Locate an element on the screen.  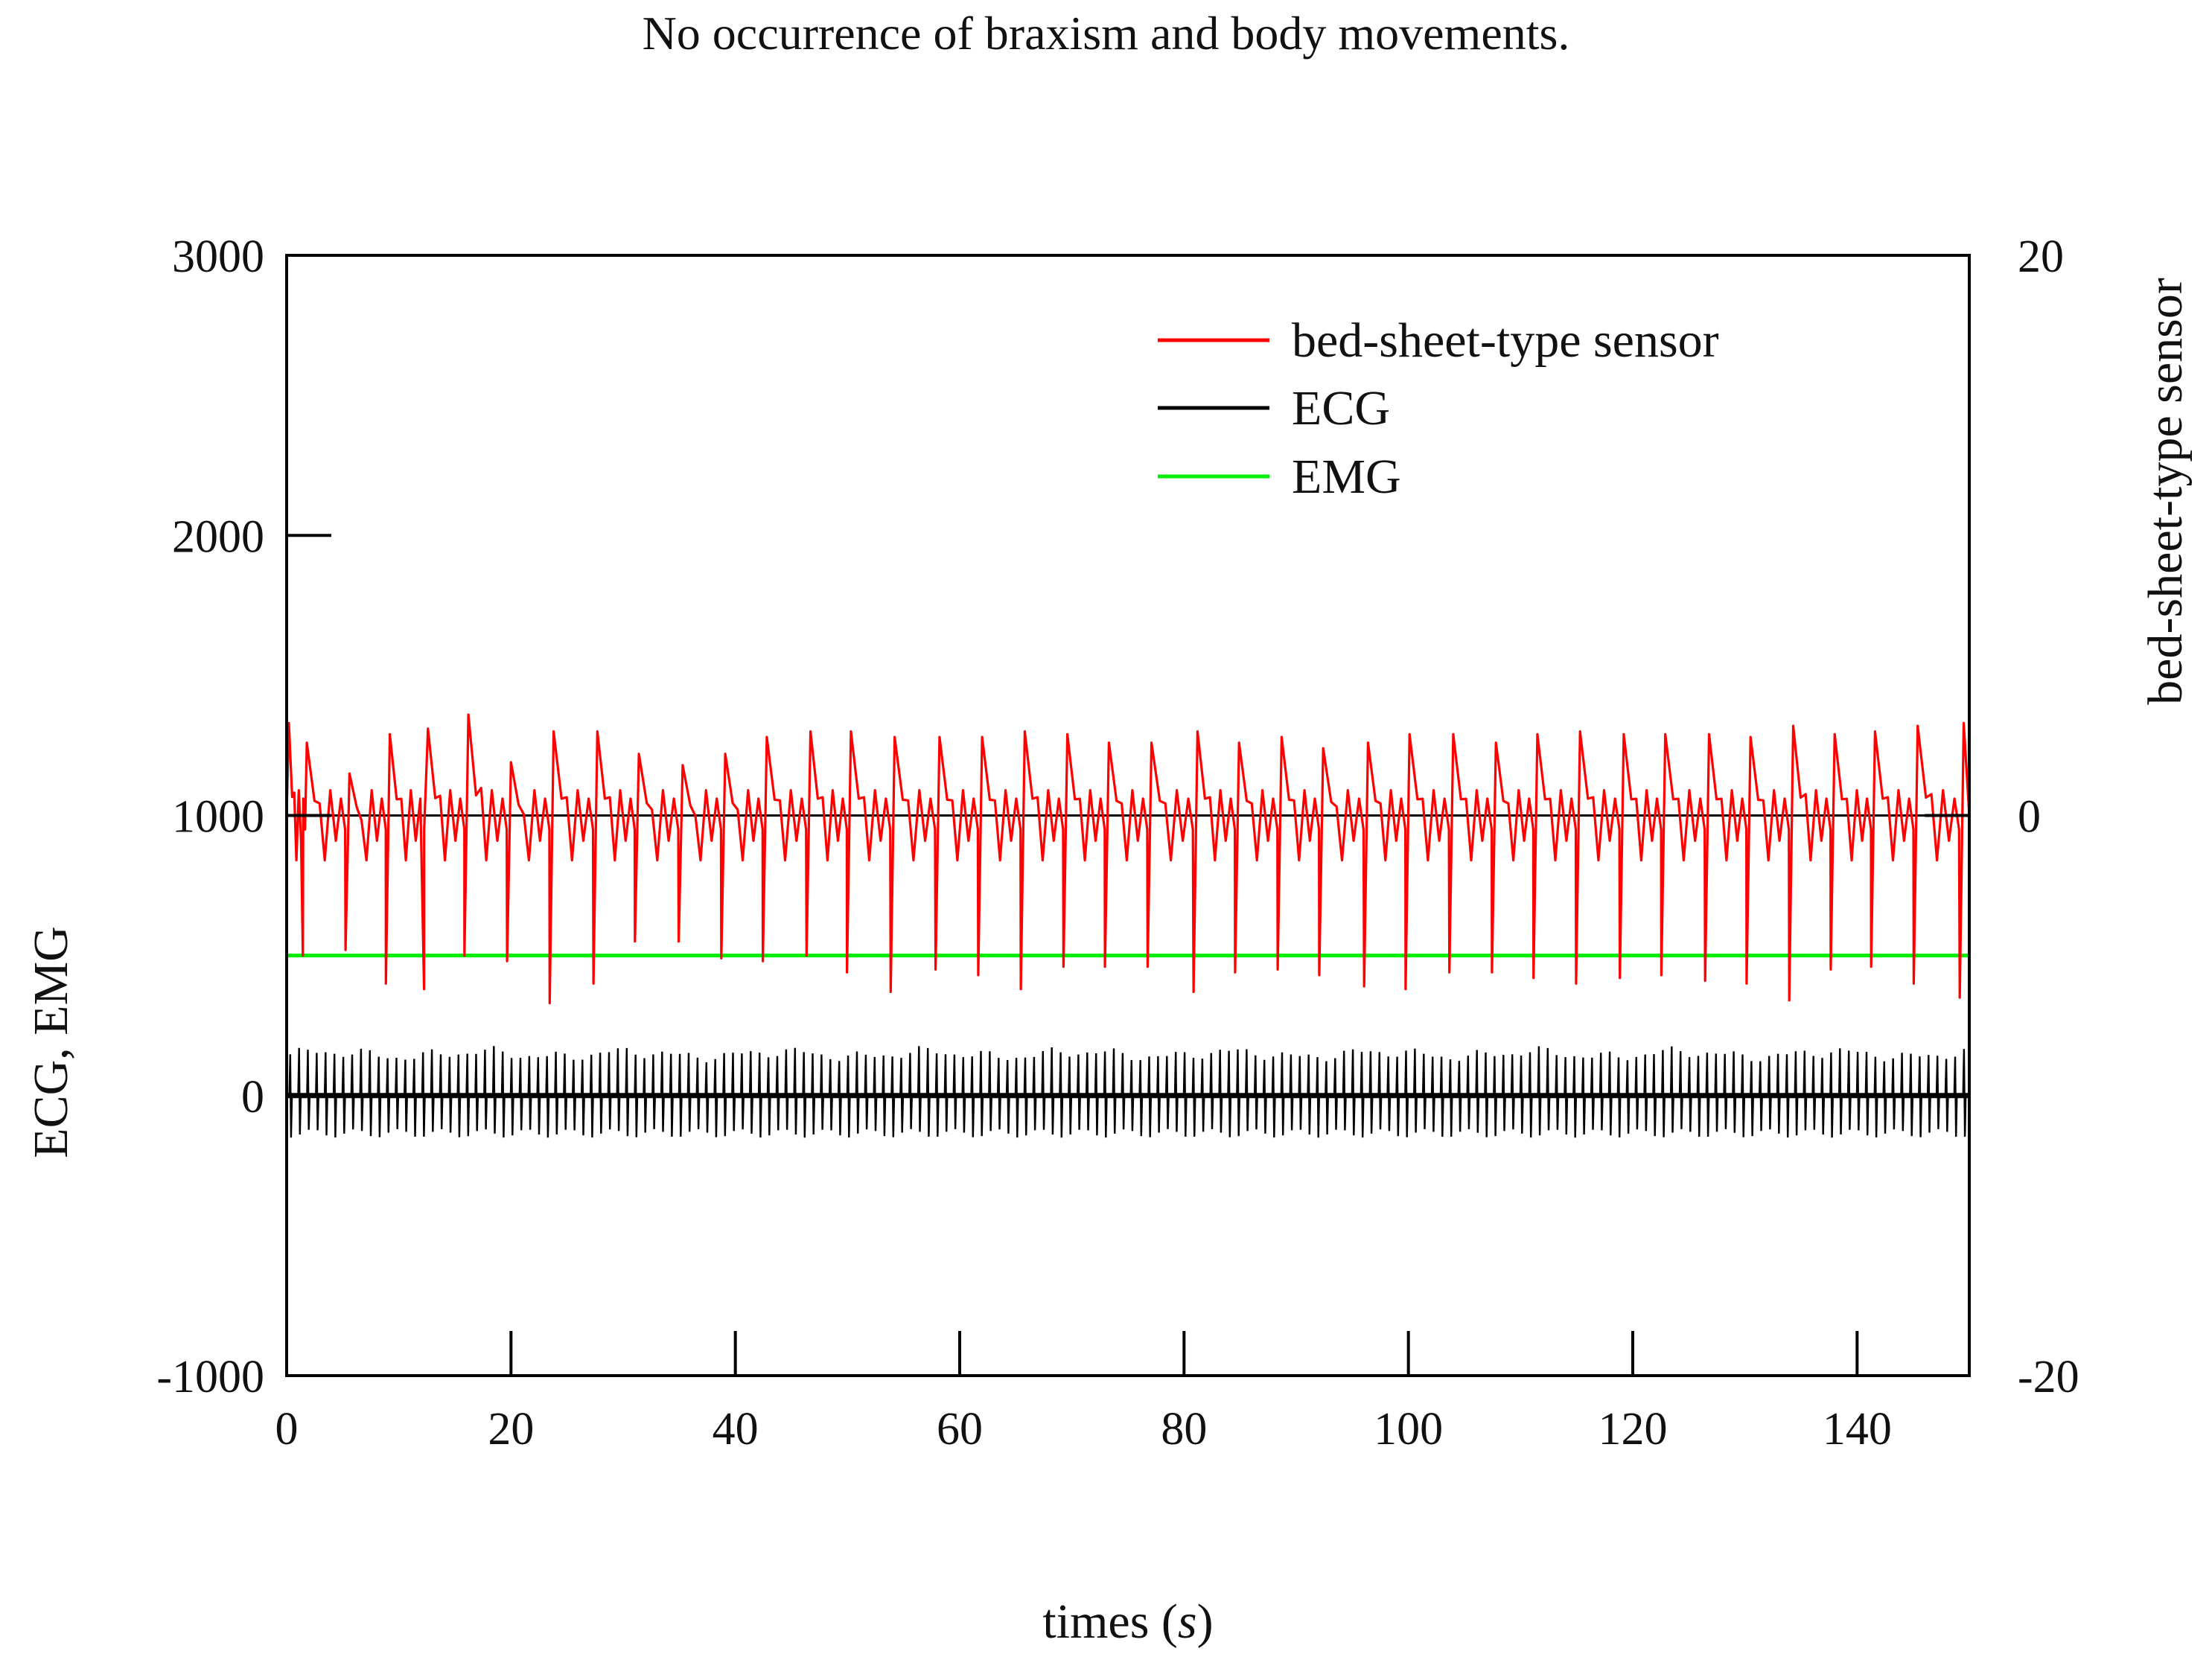
y-axis-label-left: ECG, EMG is located at coordinates (51, 1042).